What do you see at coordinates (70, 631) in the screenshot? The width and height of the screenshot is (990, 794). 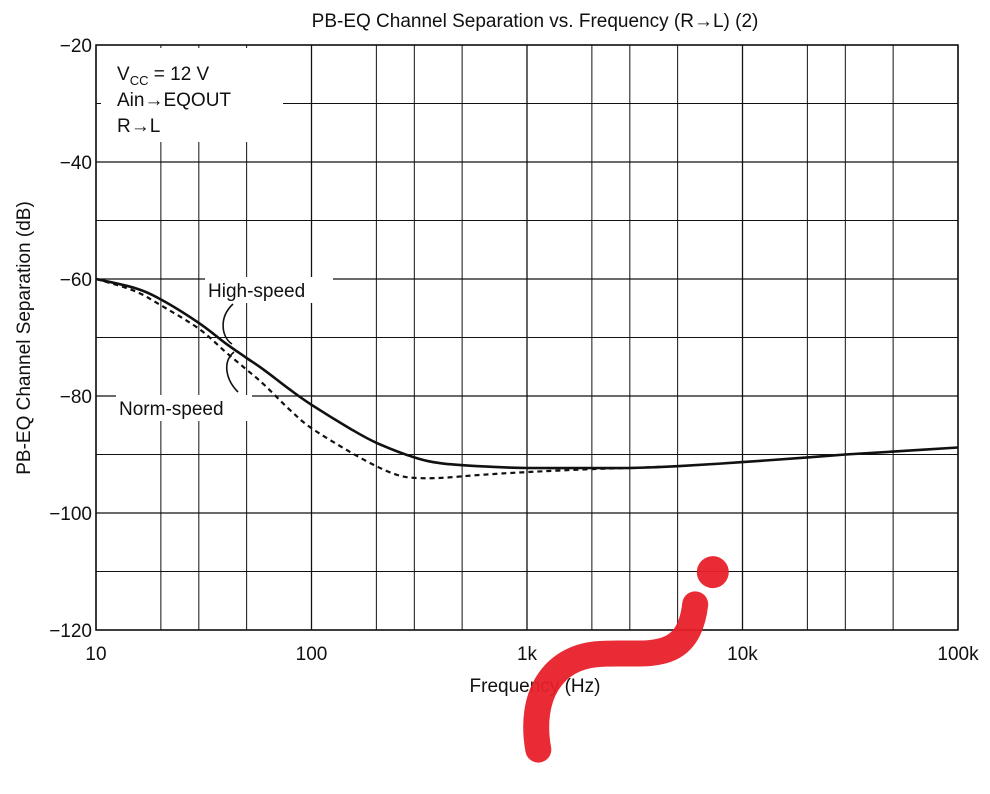 I see `y-tick-label: −120` at bounding box center [70, 631].